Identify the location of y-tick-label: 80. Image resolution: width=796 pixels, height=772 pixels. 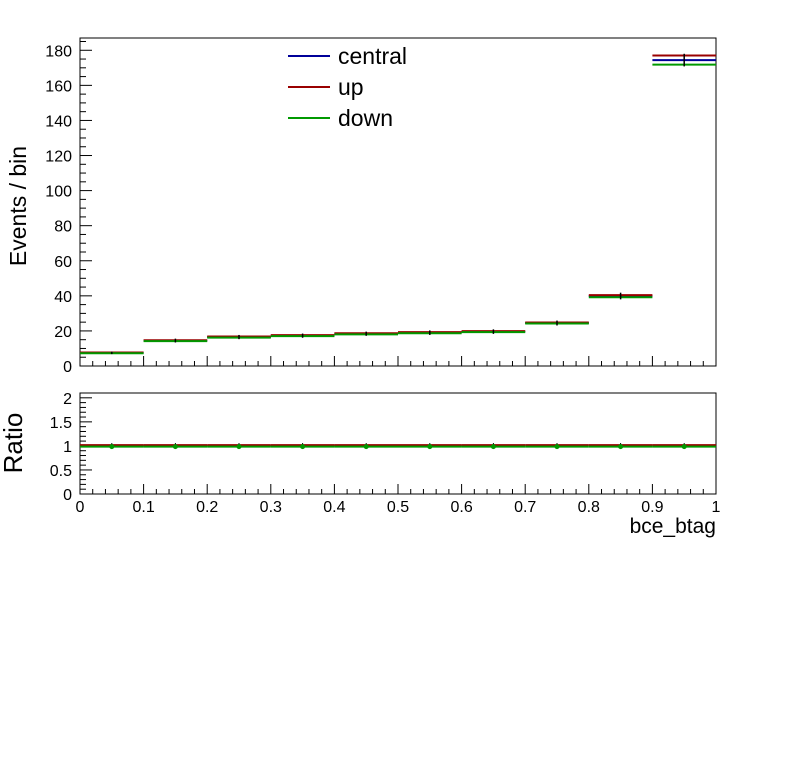
(63, 227).